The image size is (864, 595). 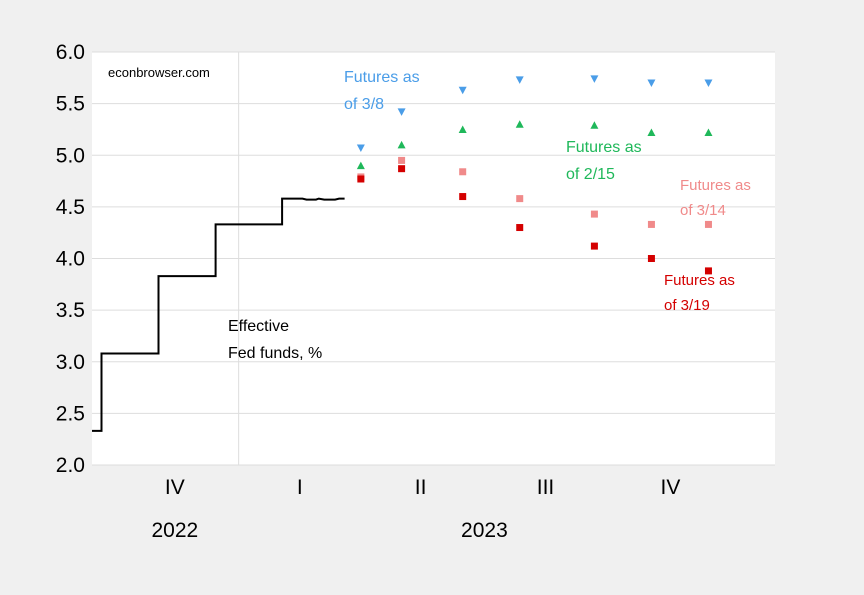 What do you see at coordinates (70, 52) in the screenshot?
I see `y-tick-label-8: 6.0` at bounding box center [70, 52].